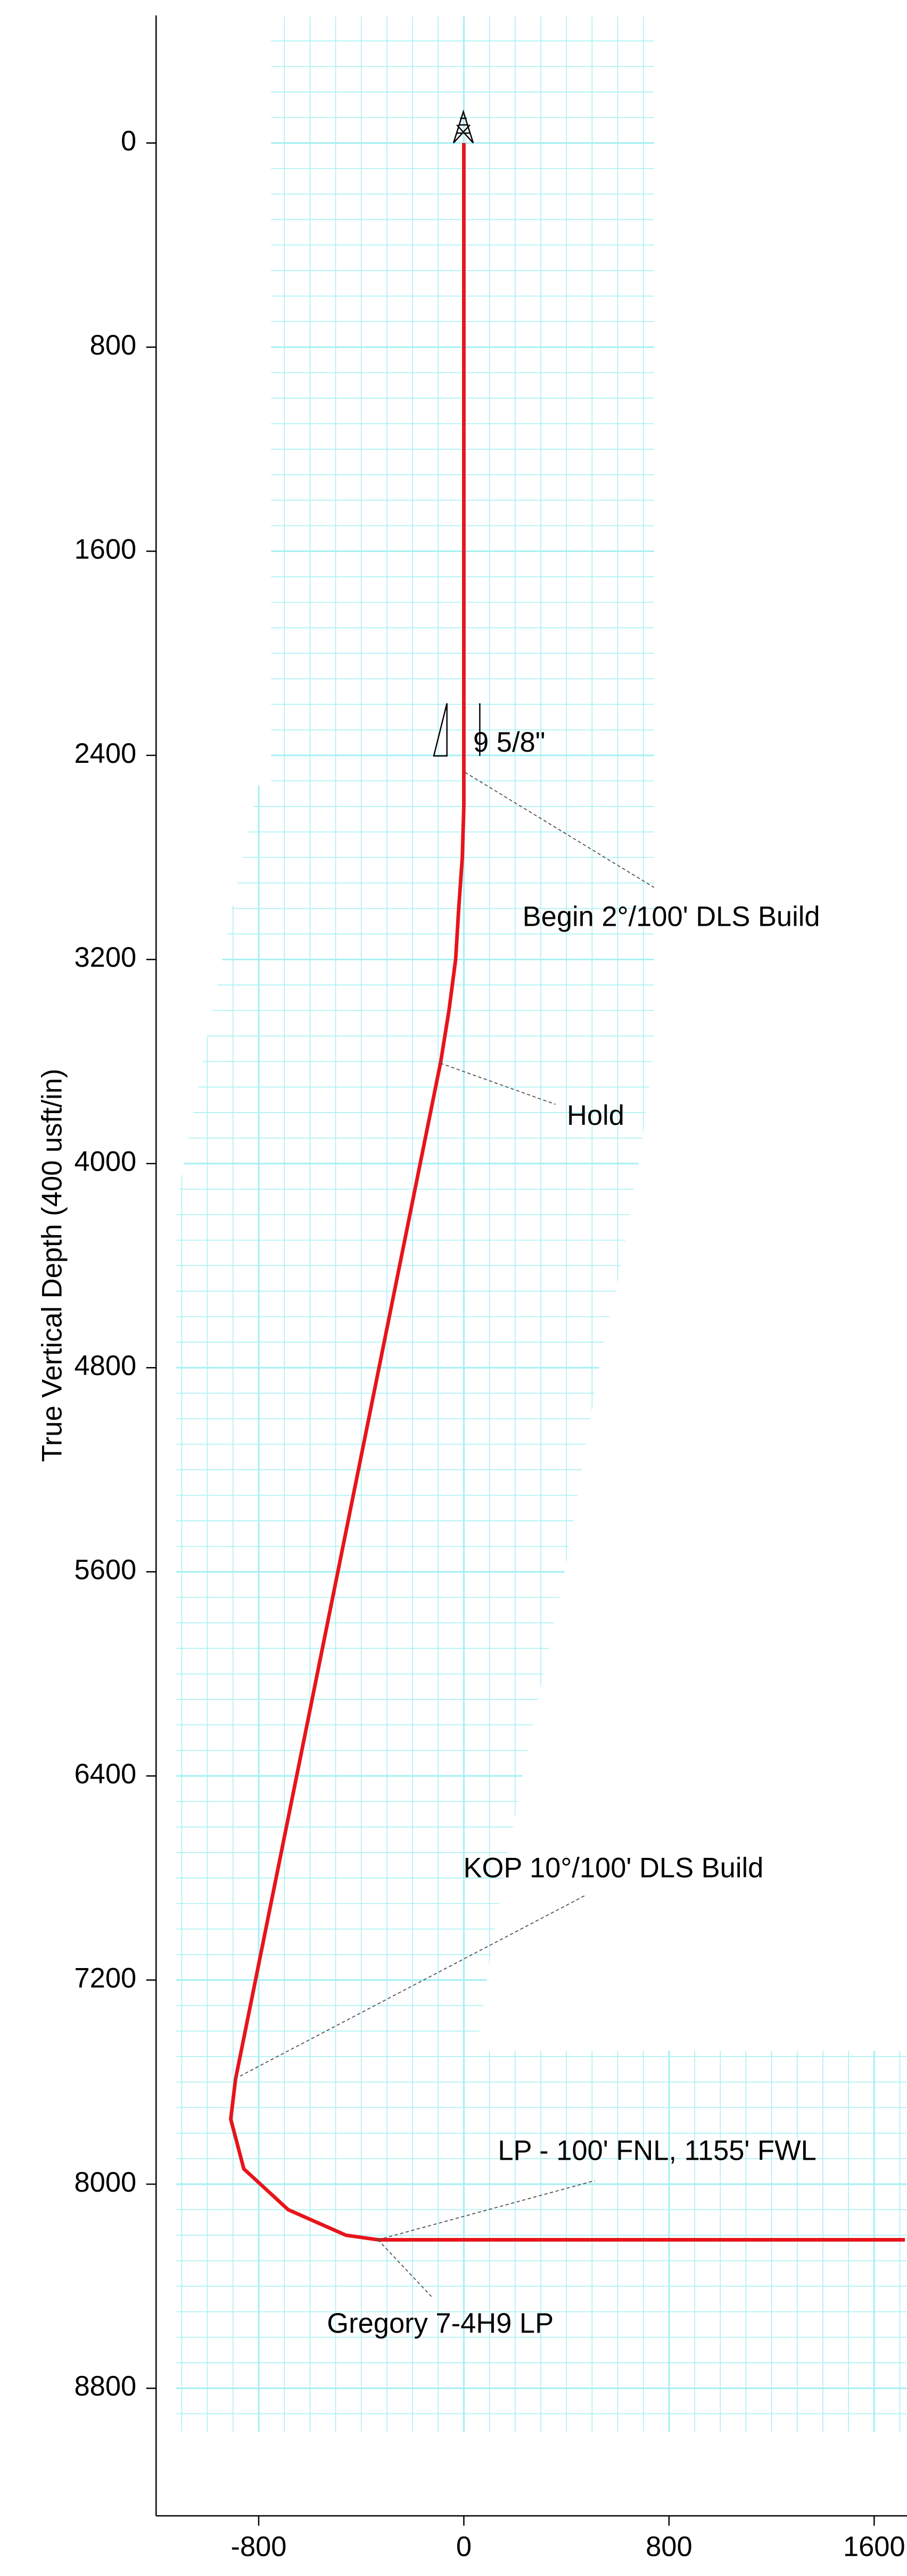 The height and width of the screenshot is (2576, 907). What do you see at coordinates (105, 957) in the screenshot?
I see `y-tick-label: 3200` at bounding box center [105, 957].